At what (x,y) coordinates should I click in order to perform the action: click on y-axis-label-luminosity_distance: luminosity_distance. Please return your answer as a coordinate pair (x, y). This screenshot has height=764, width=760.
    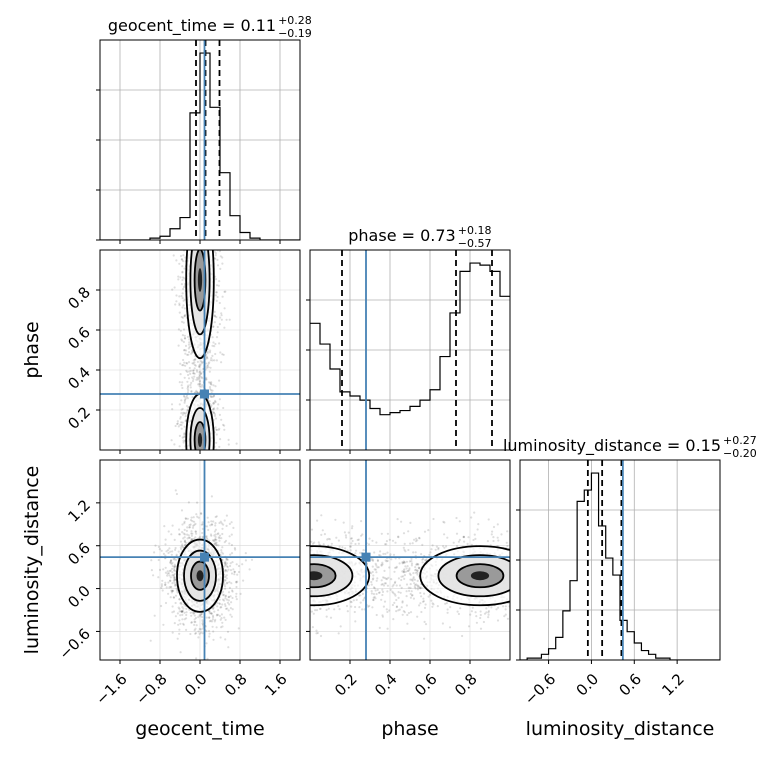
    Looking at the image, I should click on (32, 560).